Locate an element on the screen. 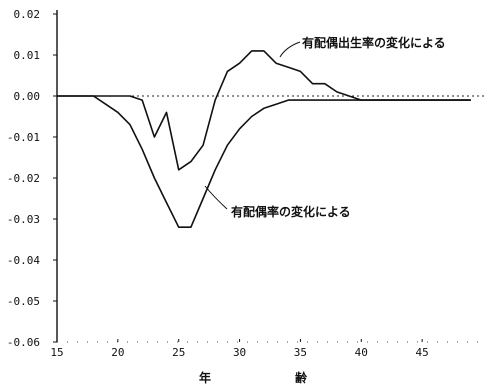 Image resolution: width=496 pixels, height=387 pixels. x-axis: 15 20 25 30 35 40 45 is located at coordinates (268, 349).